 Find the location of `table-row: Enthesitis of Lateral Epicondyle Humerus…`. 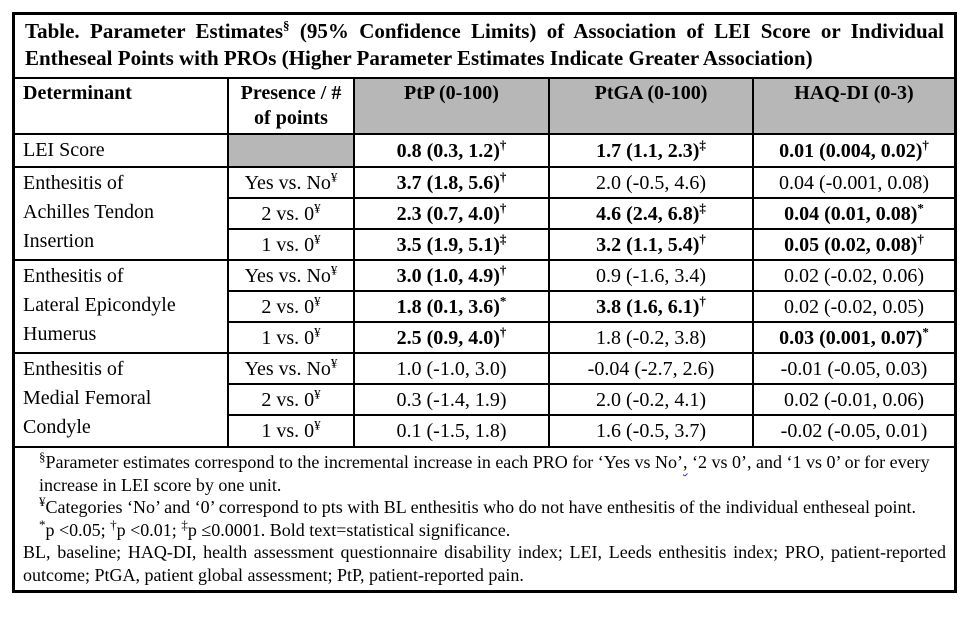

table-row: Enthesitis of Lateral Epicondyle Humerus… is located at coordinates (484, 306).